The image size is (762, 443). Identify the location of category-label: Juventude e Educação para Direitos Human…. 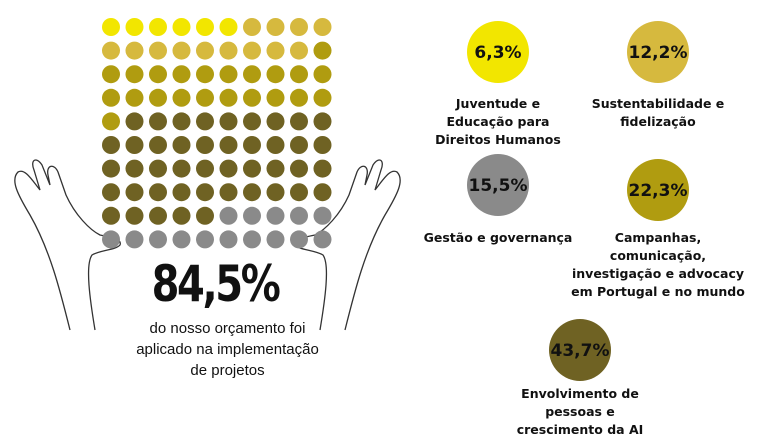
(498, 121).